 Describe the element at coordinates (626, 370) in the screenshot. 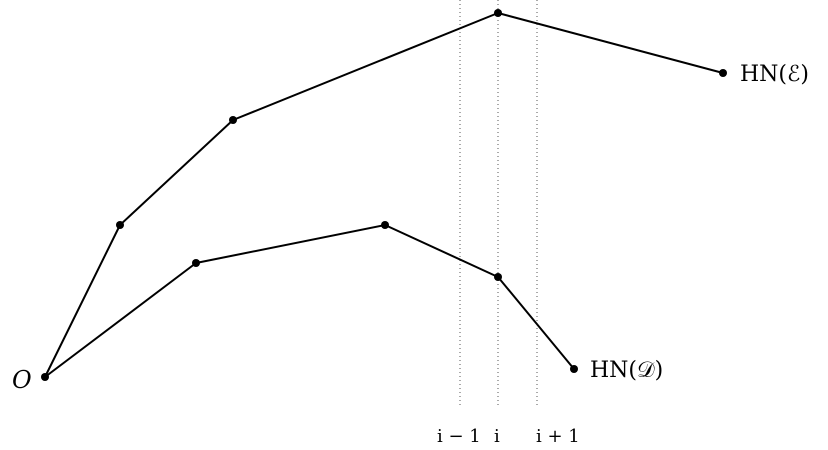

I see `hn-d-label: HN(𝒟)` at that location.